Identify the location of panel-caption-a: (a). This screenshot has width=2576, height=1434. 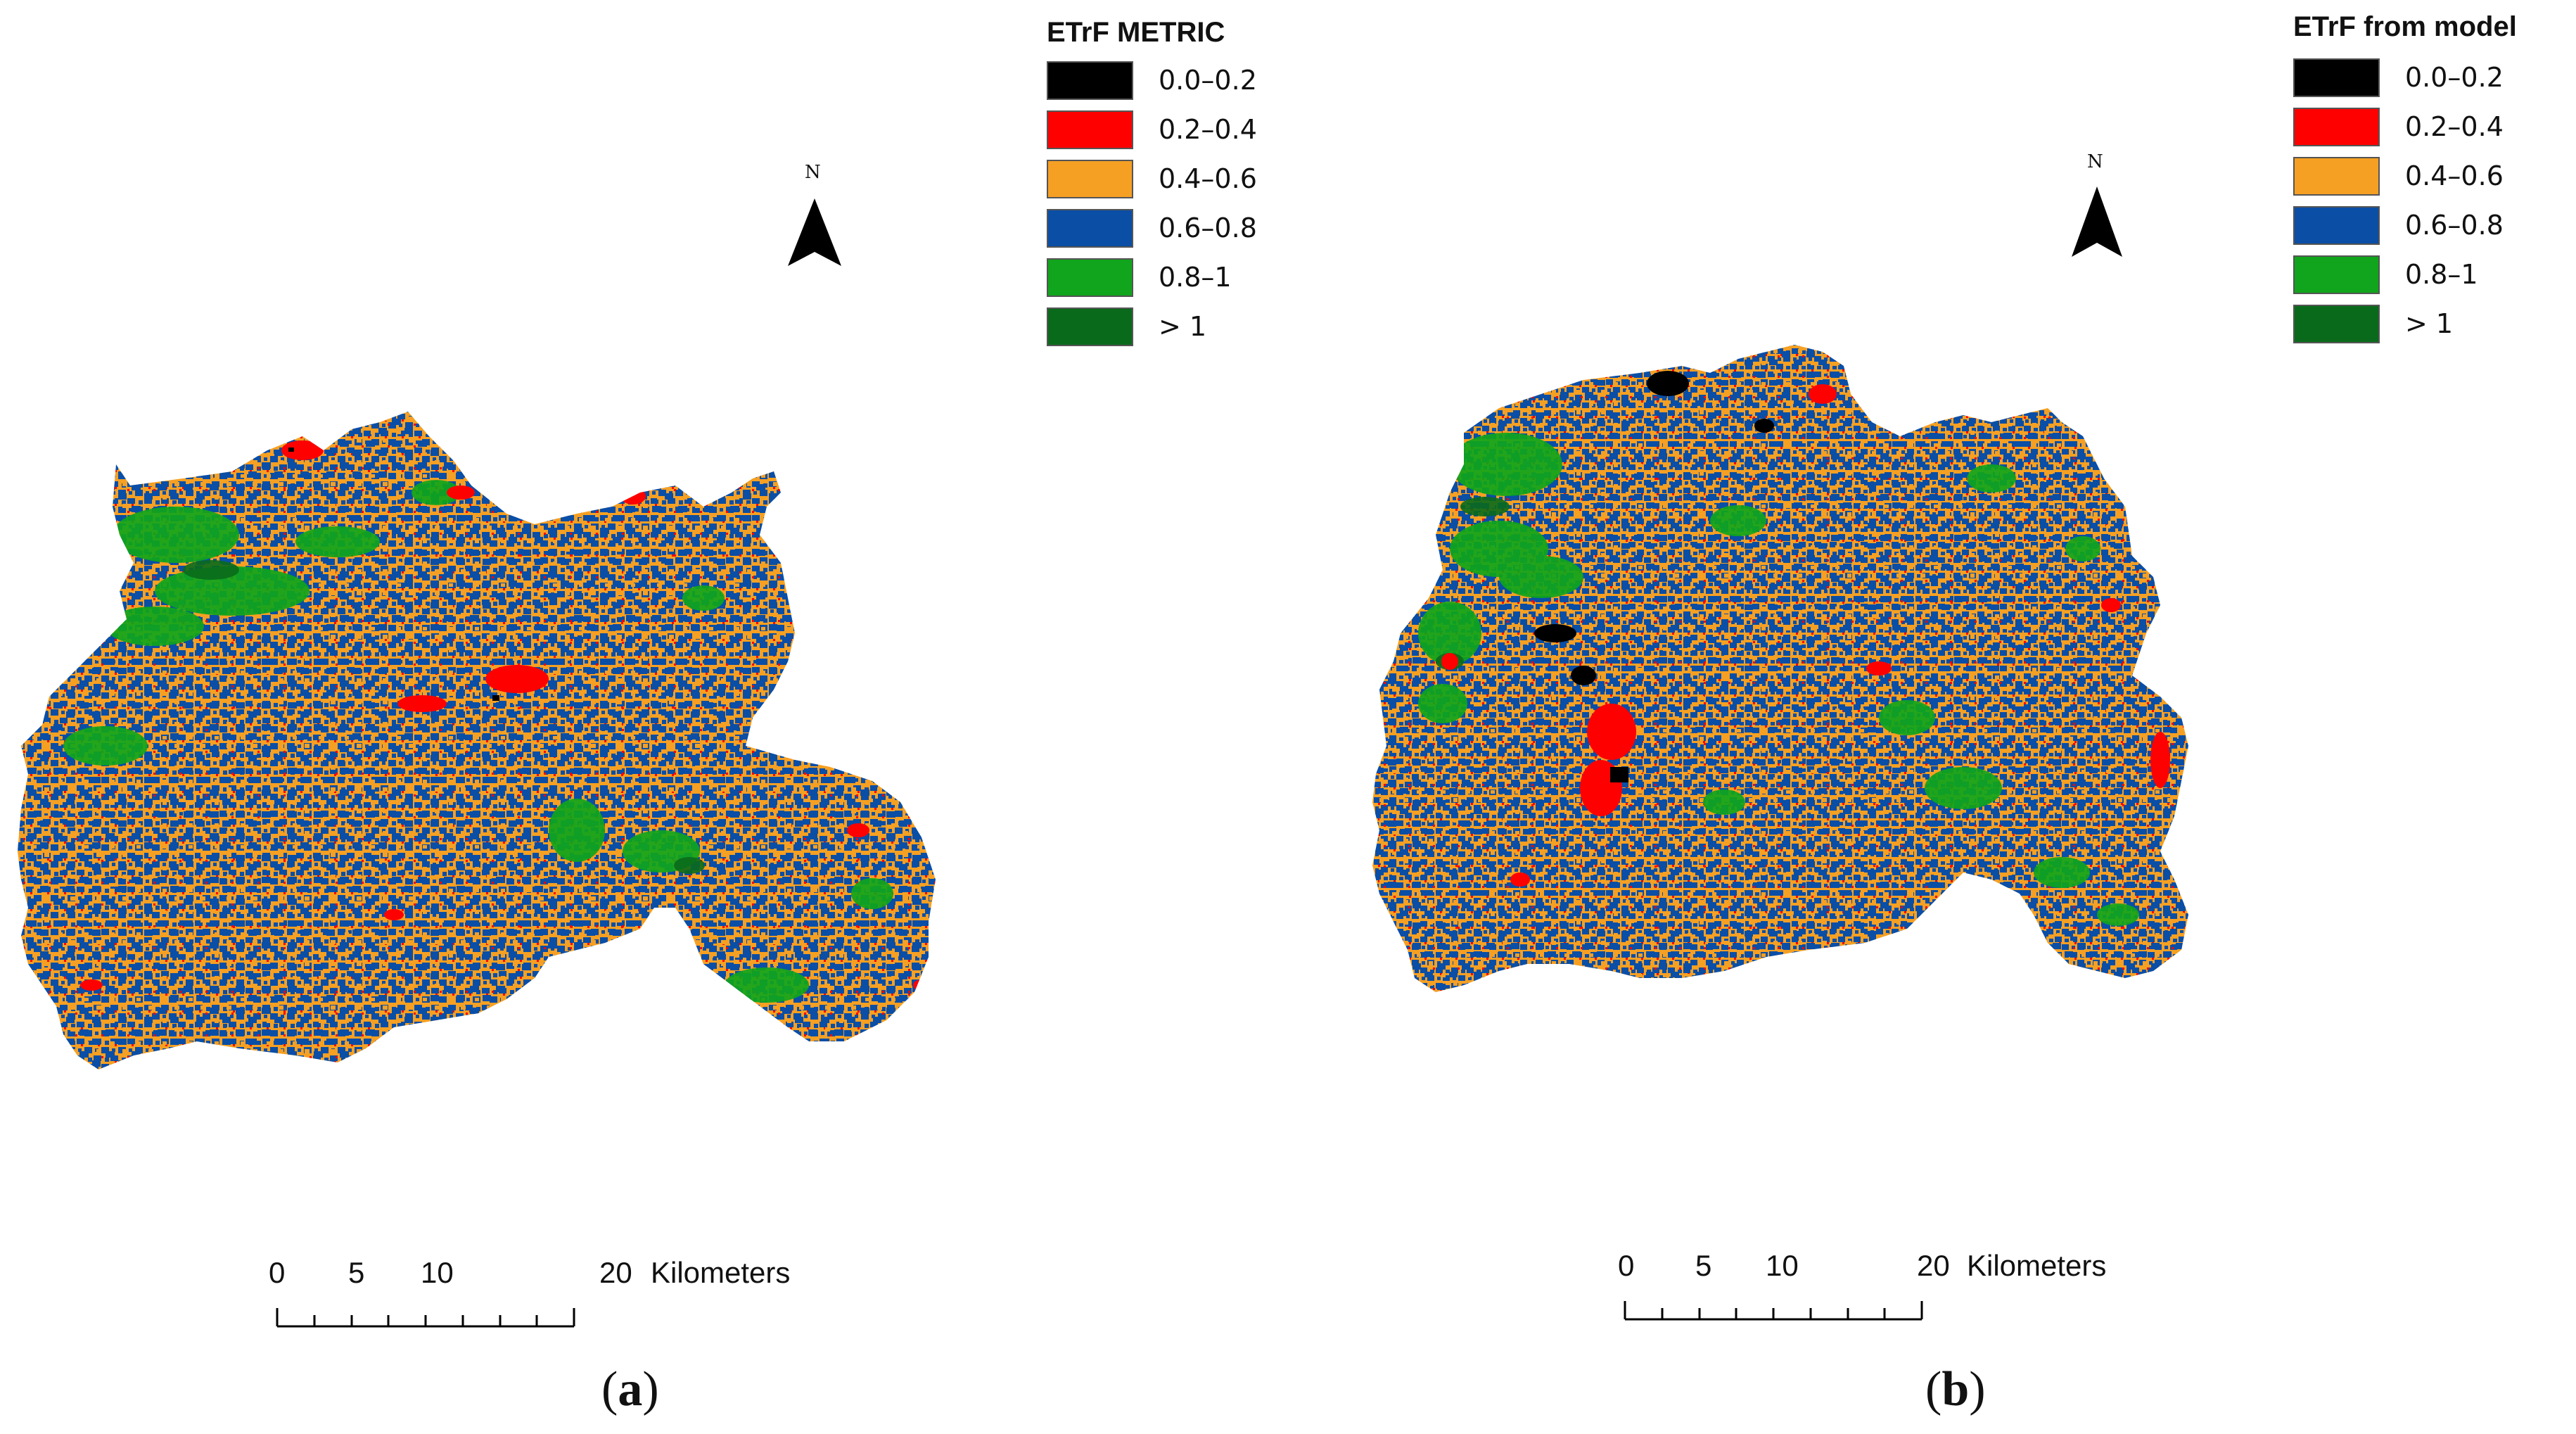
(630, 1389).